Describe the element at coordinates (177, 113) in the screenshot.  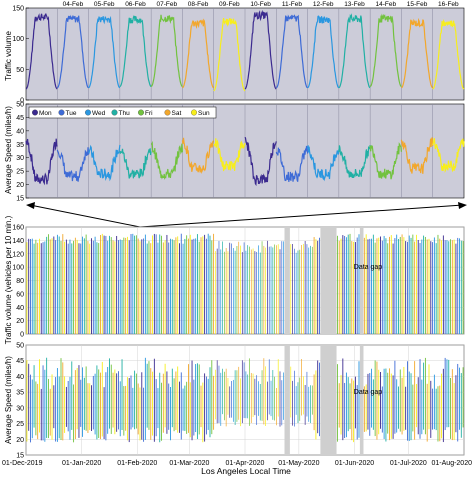
I see `legend-label-sat: Sat` at that location.